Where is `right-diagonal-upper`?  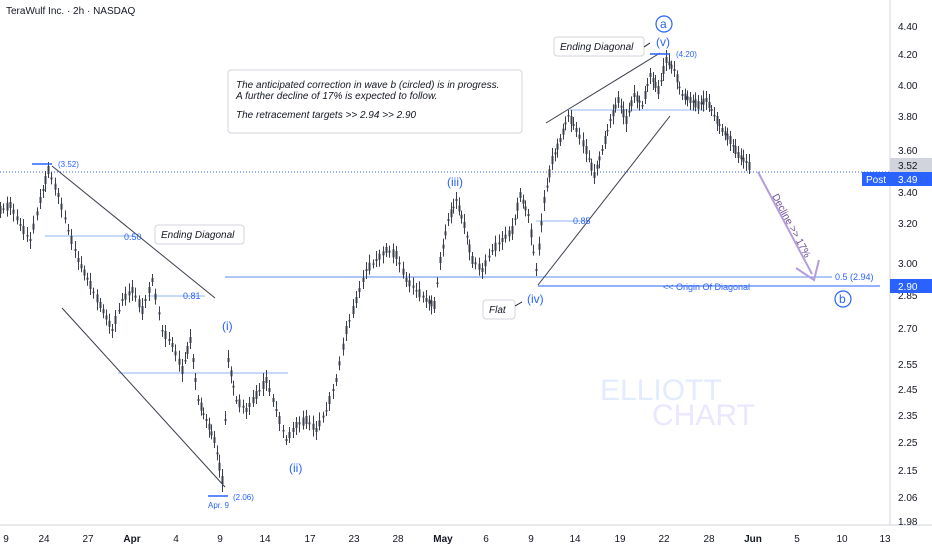
right-diagonal-upper is located at coordinates (603, 88).